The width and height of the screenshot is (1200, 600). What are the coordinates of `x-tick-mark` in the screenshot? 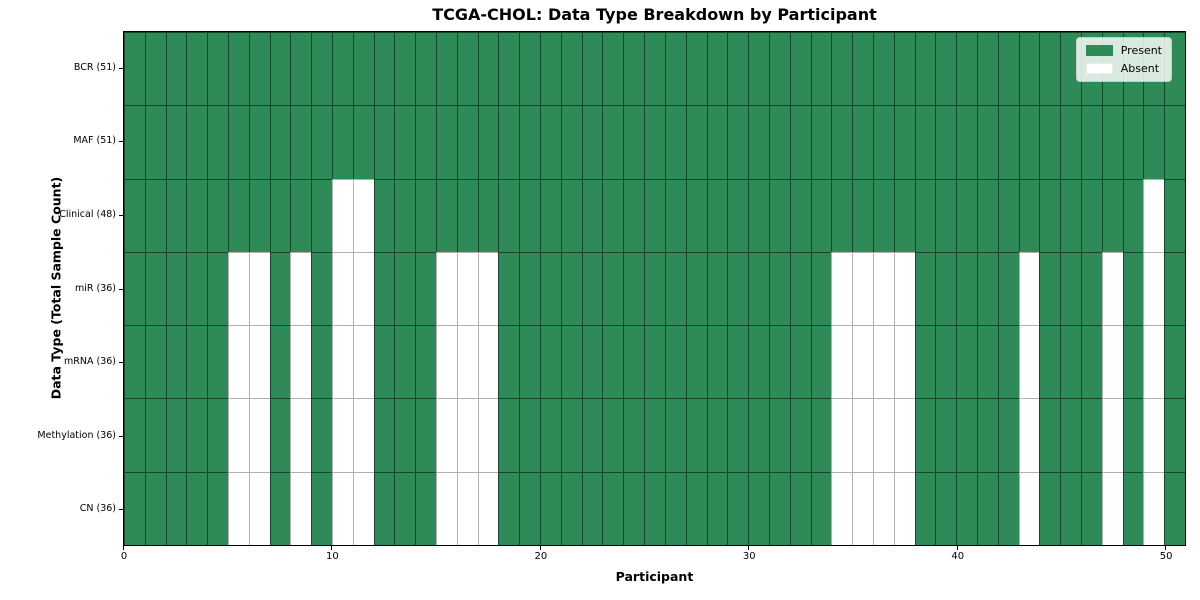 It's located at (957, 548).